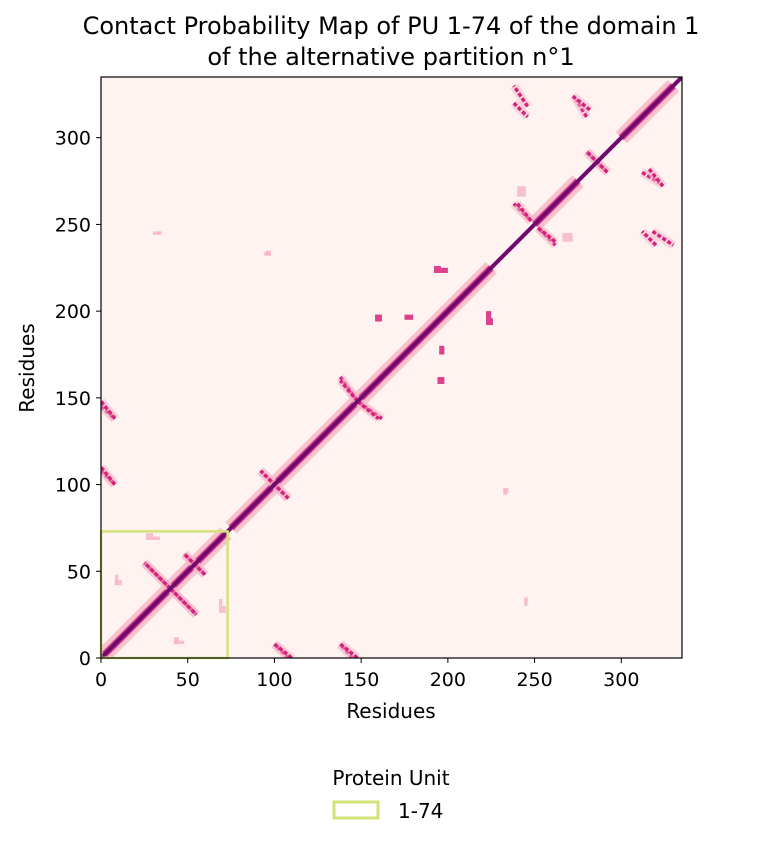 This screenshot has height=848, width=759. I want to click on legend: Protein Unit 1-74, so click(390, 794).